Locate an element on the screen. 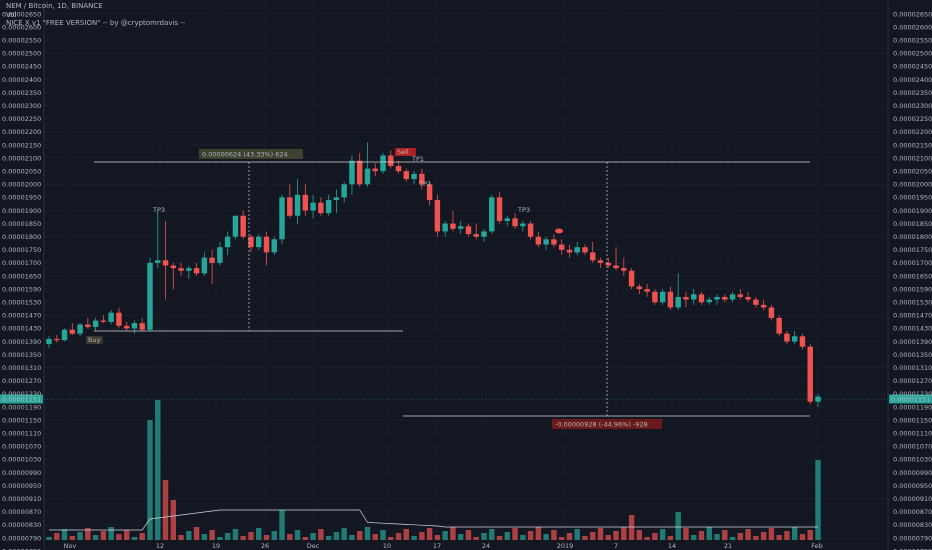 Image resolution: width=932 pixels, height=550 pixels. right-price-label: 0.00001230 is located at coordinates (912, 394).